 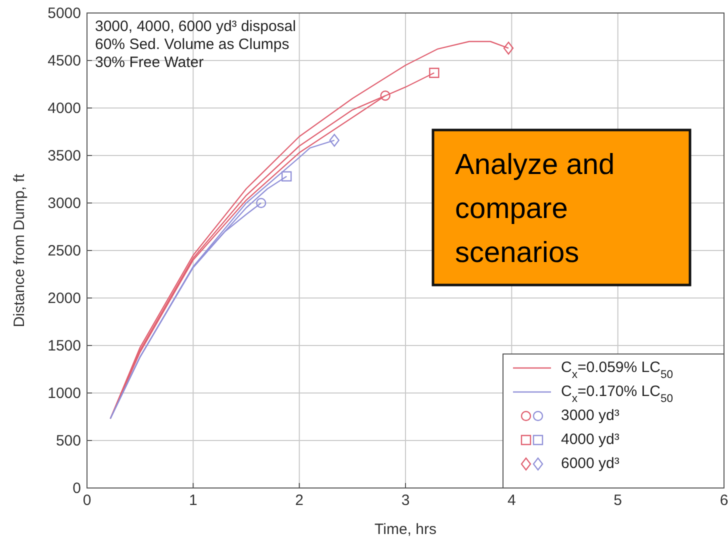 What do you see at coordinates (618, 500) in the screenshot?
I see `x-tick-label: 5` at bounding box center [618, 500].